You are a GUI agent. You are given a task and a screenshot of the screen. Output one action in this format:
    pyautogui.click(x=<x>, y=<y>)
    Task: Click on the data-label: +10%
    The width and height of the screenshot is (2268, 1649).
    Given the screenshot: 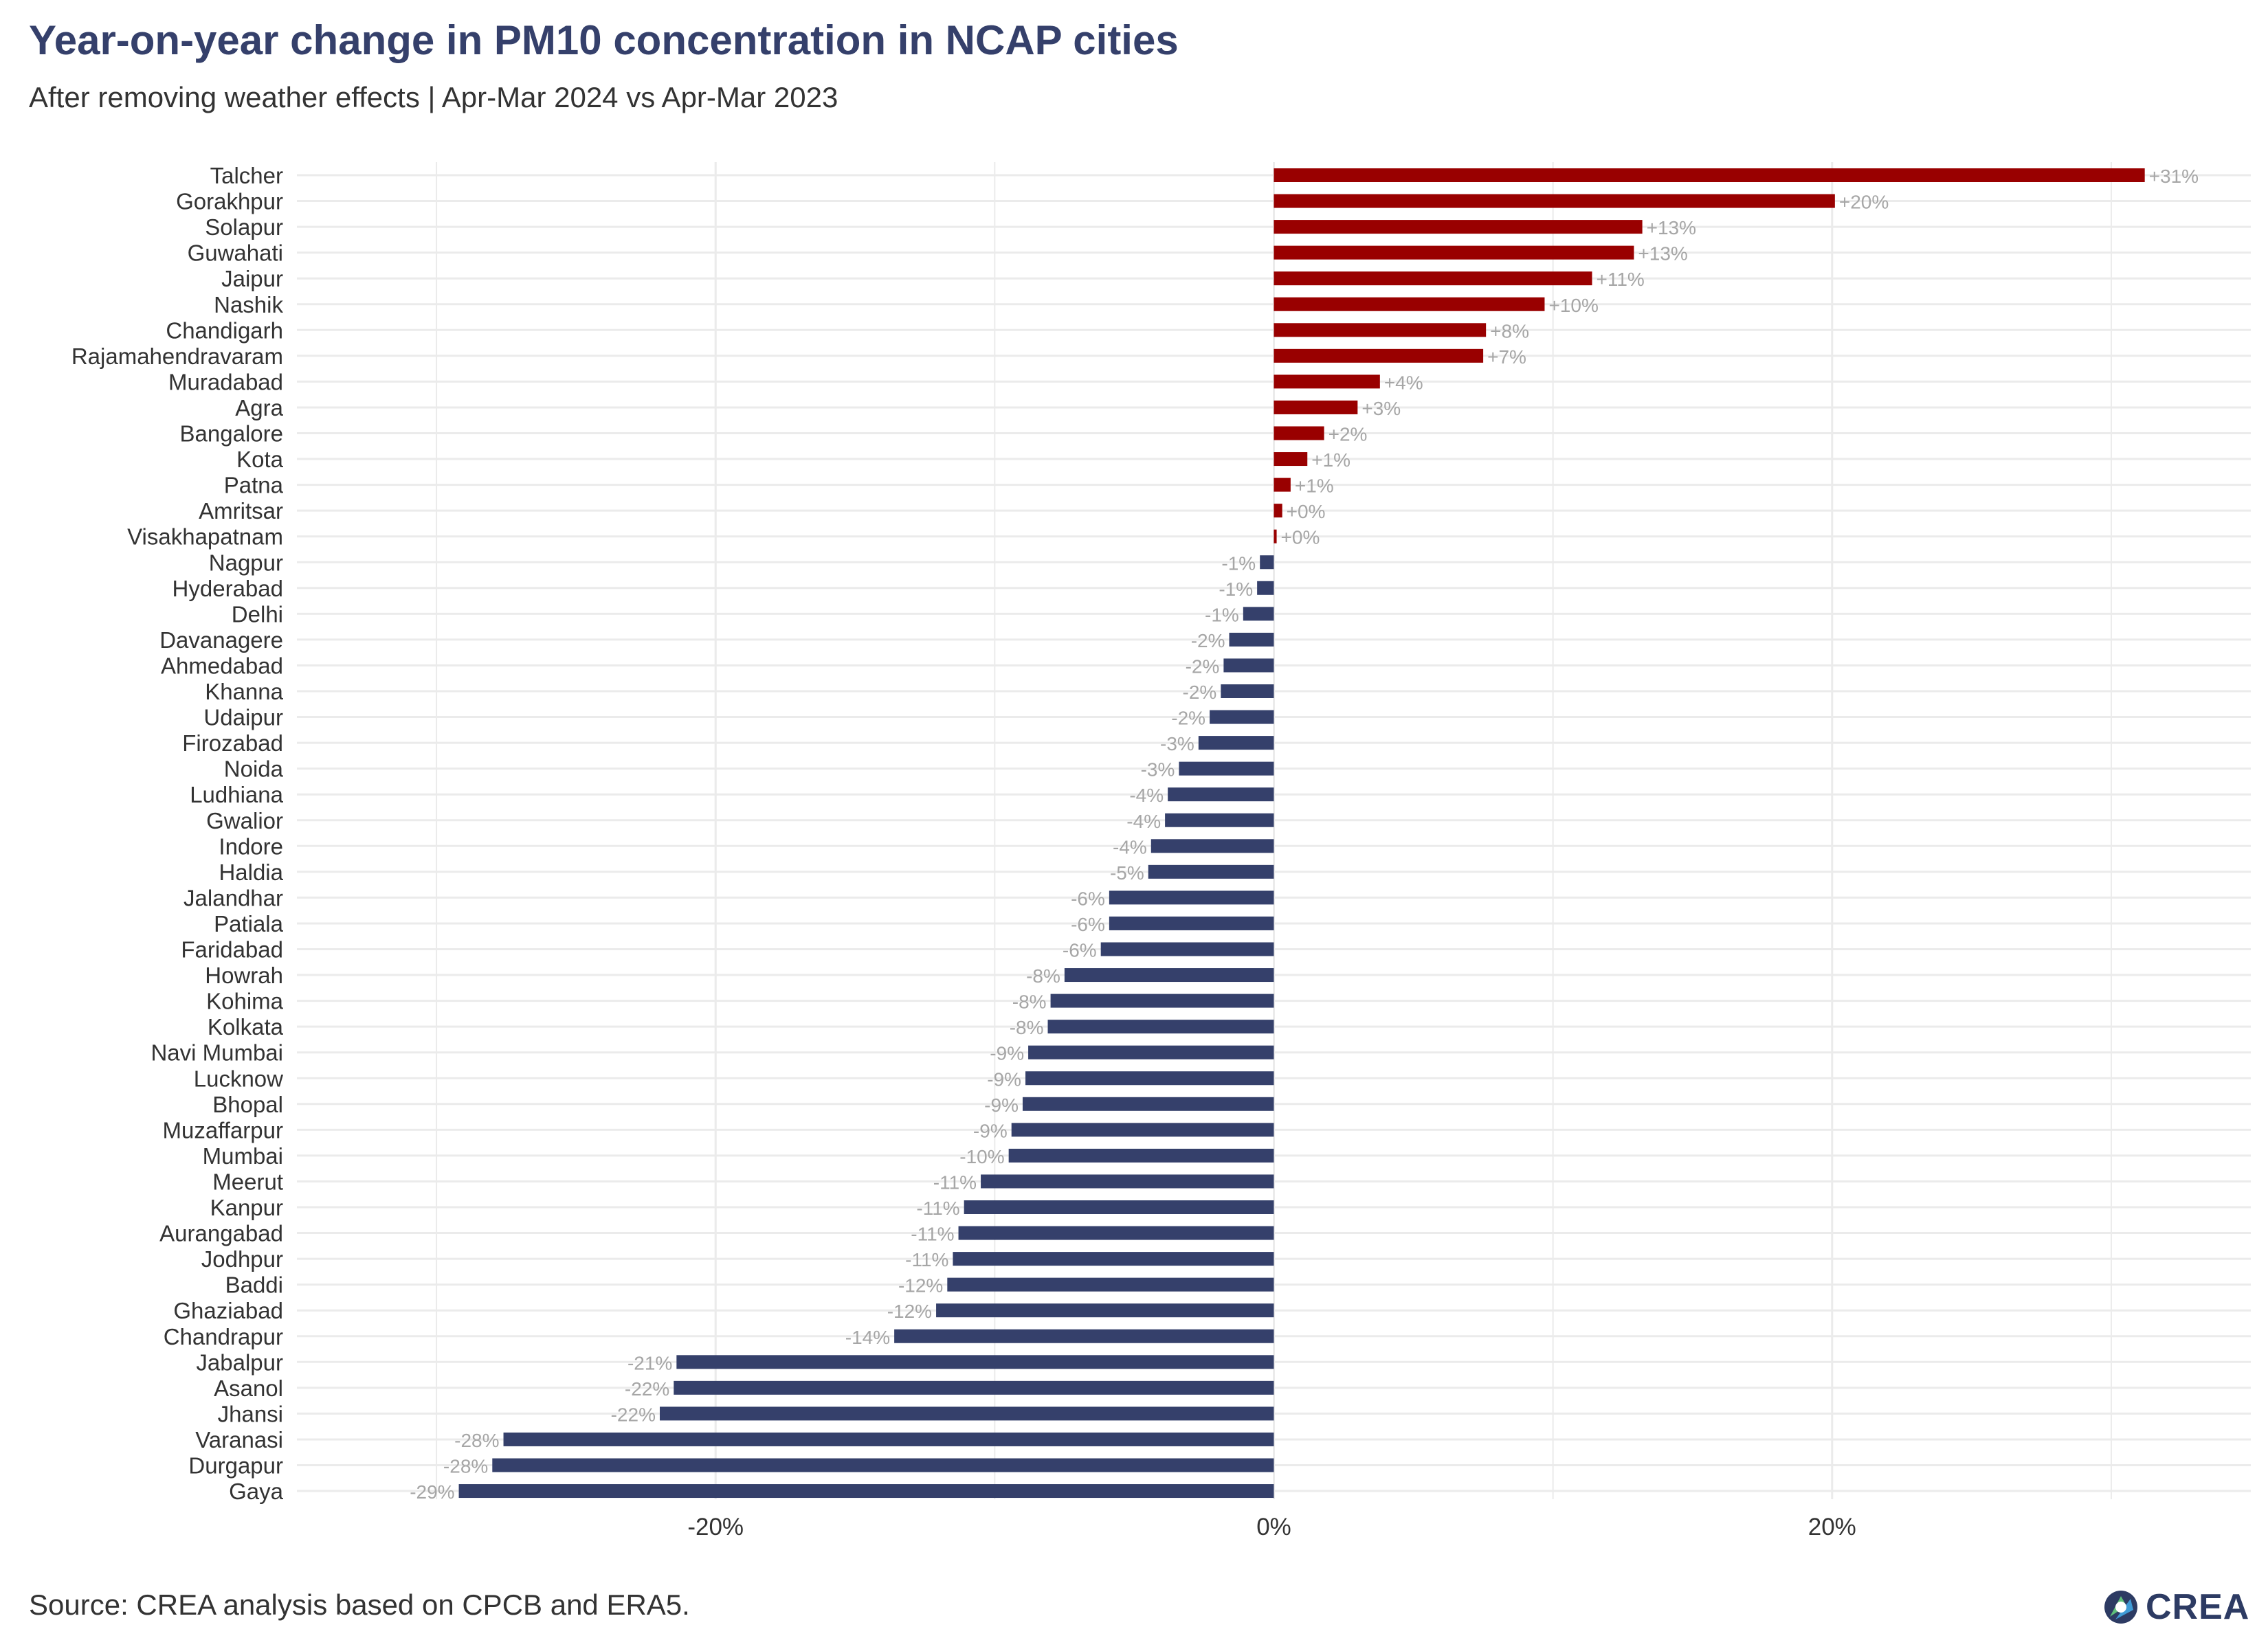 What is the action you would take?
    pyautogui.click(x=1573, y=305)
    